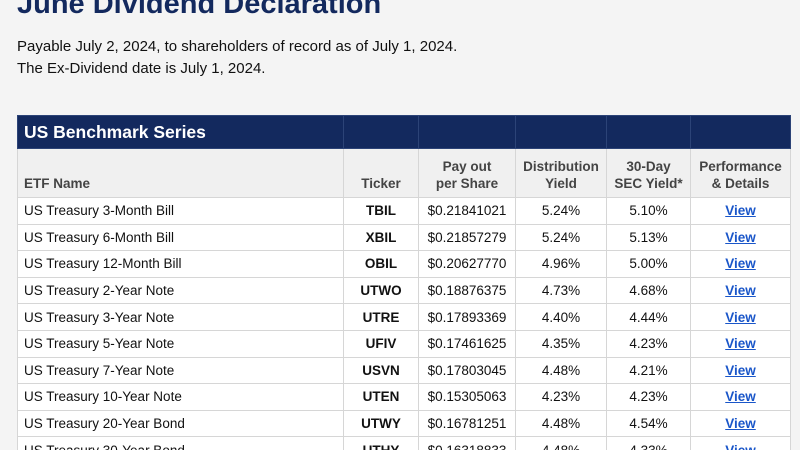 The height and width of the screenshot is (450, 800). What do you see at coordinates (180, 397) in the screenshot?
I see `cell: US Treasury 10-Year Note` at bounding box center [180, 397].